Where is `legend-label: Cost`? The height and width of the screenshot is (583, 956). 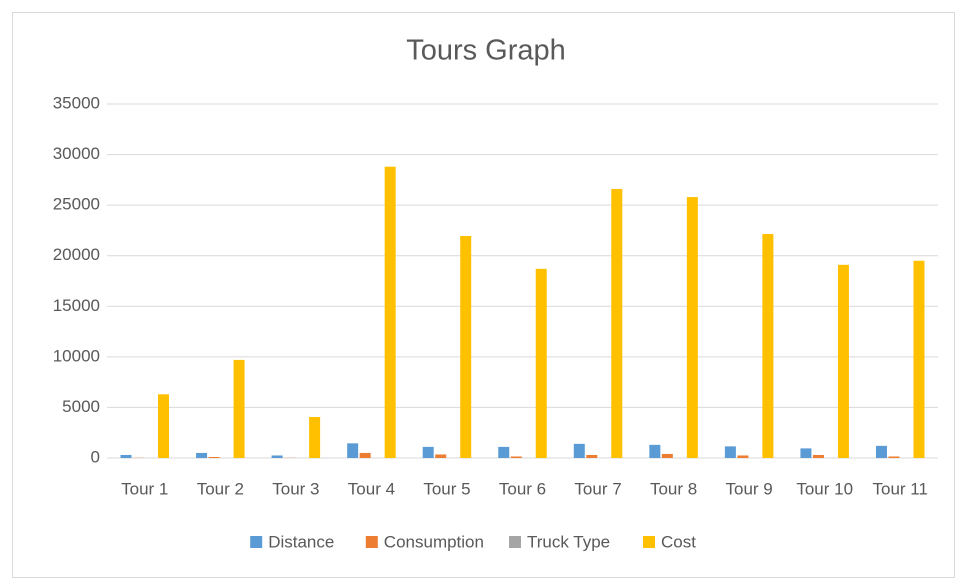 legend-label: Cost is located at coordinates (678, 541).